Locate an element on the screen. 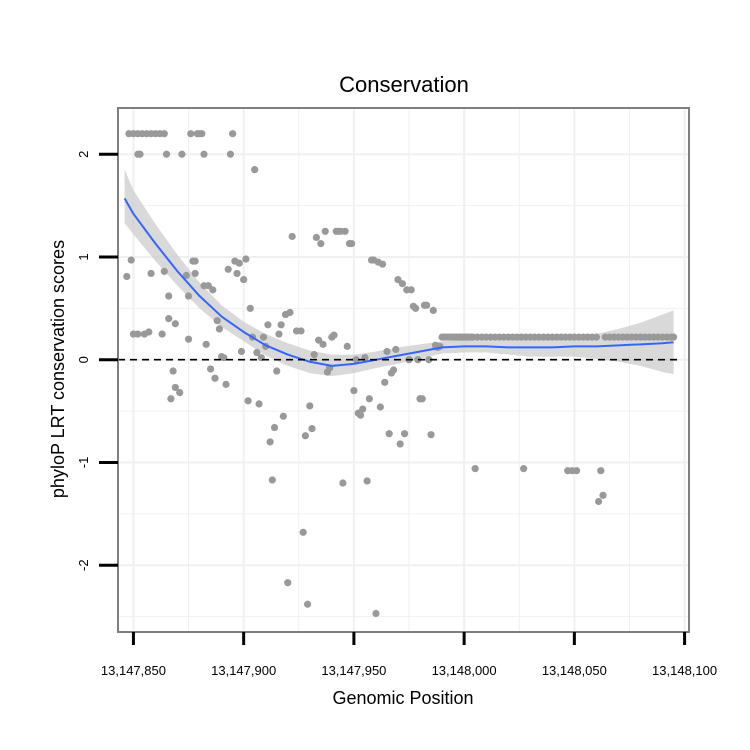  x-tick-label: 13,148,100 is located at coordinates (684, 670).